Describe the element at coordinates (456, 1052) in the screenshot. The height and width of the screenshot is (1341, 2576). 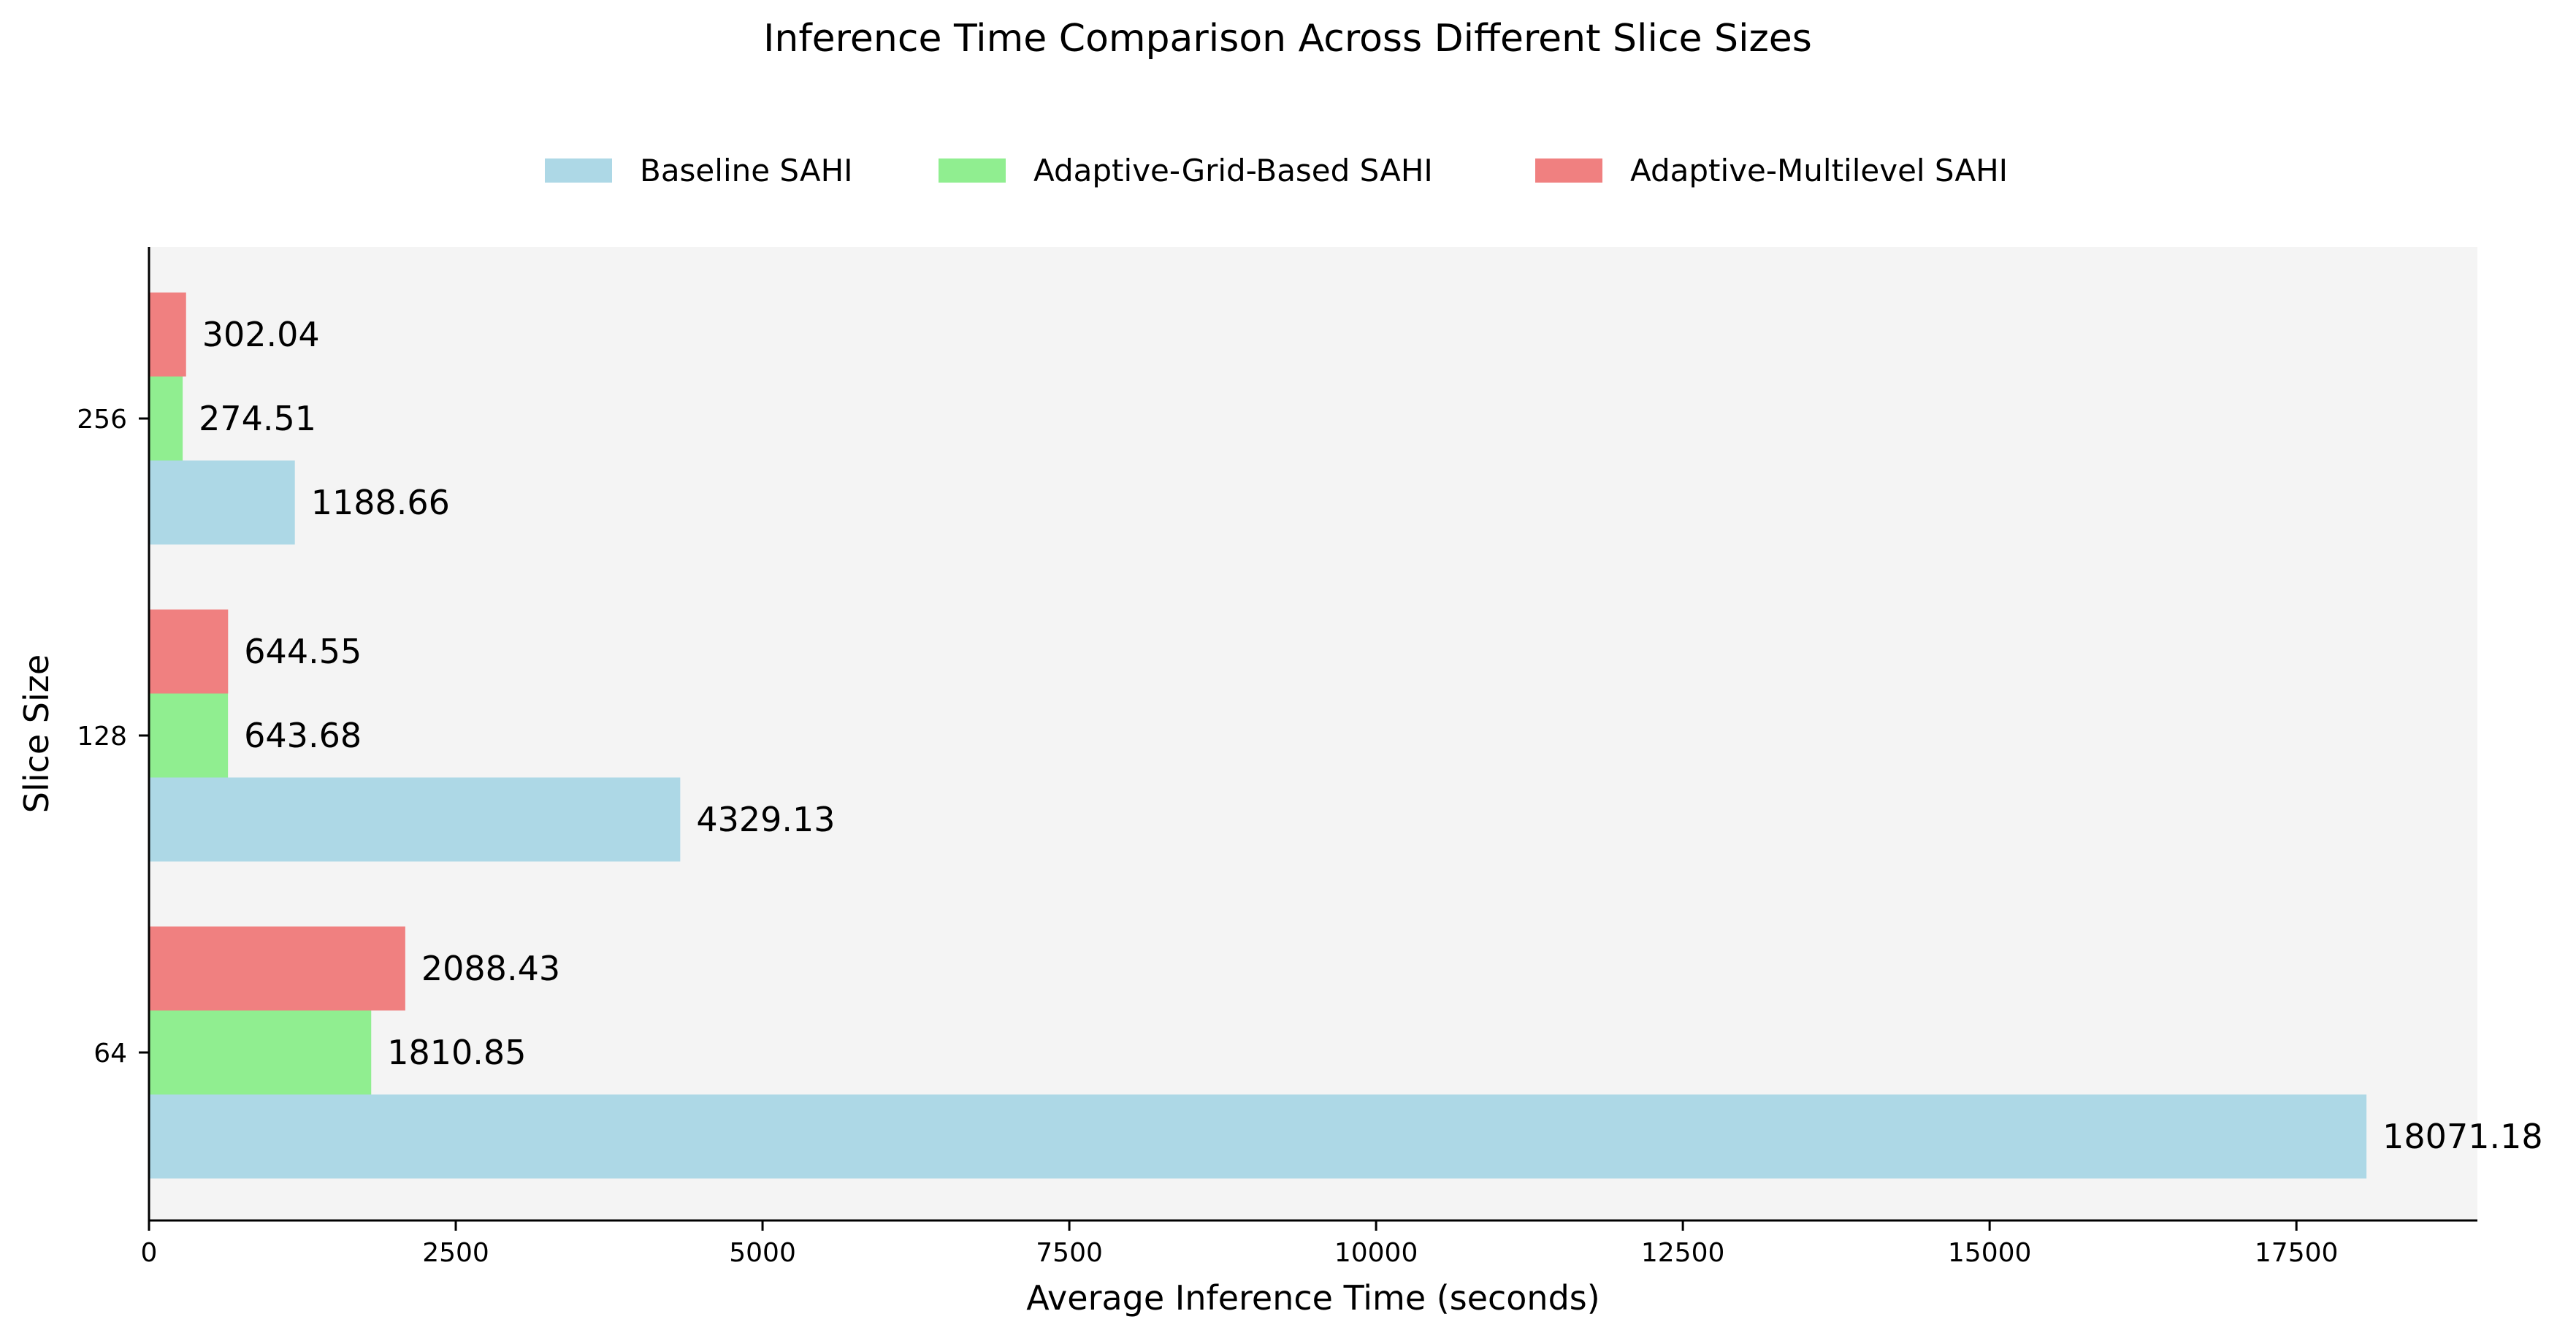
I see `data-label: 1810.85` at that location.